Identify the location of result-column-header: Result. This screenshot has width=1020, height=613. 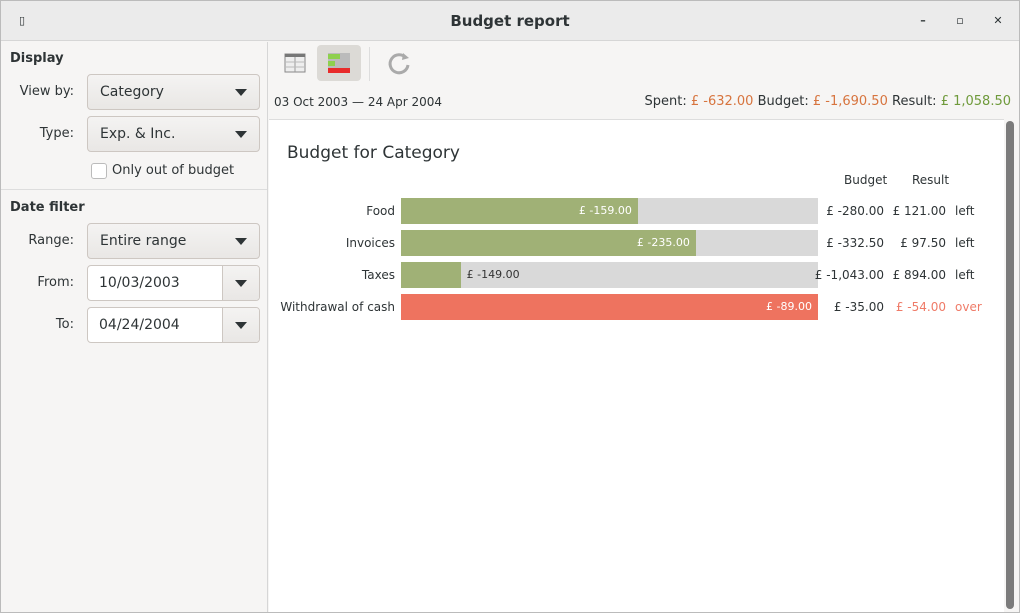
(931, 180).